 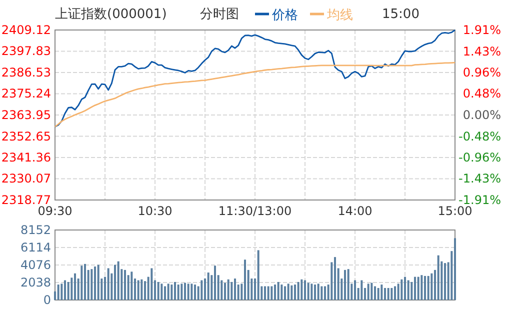 What do you see at coordinates (55, 211) in the screenshot?
I see `x-tick-label: 09:30` at bounding box center [55, 211].